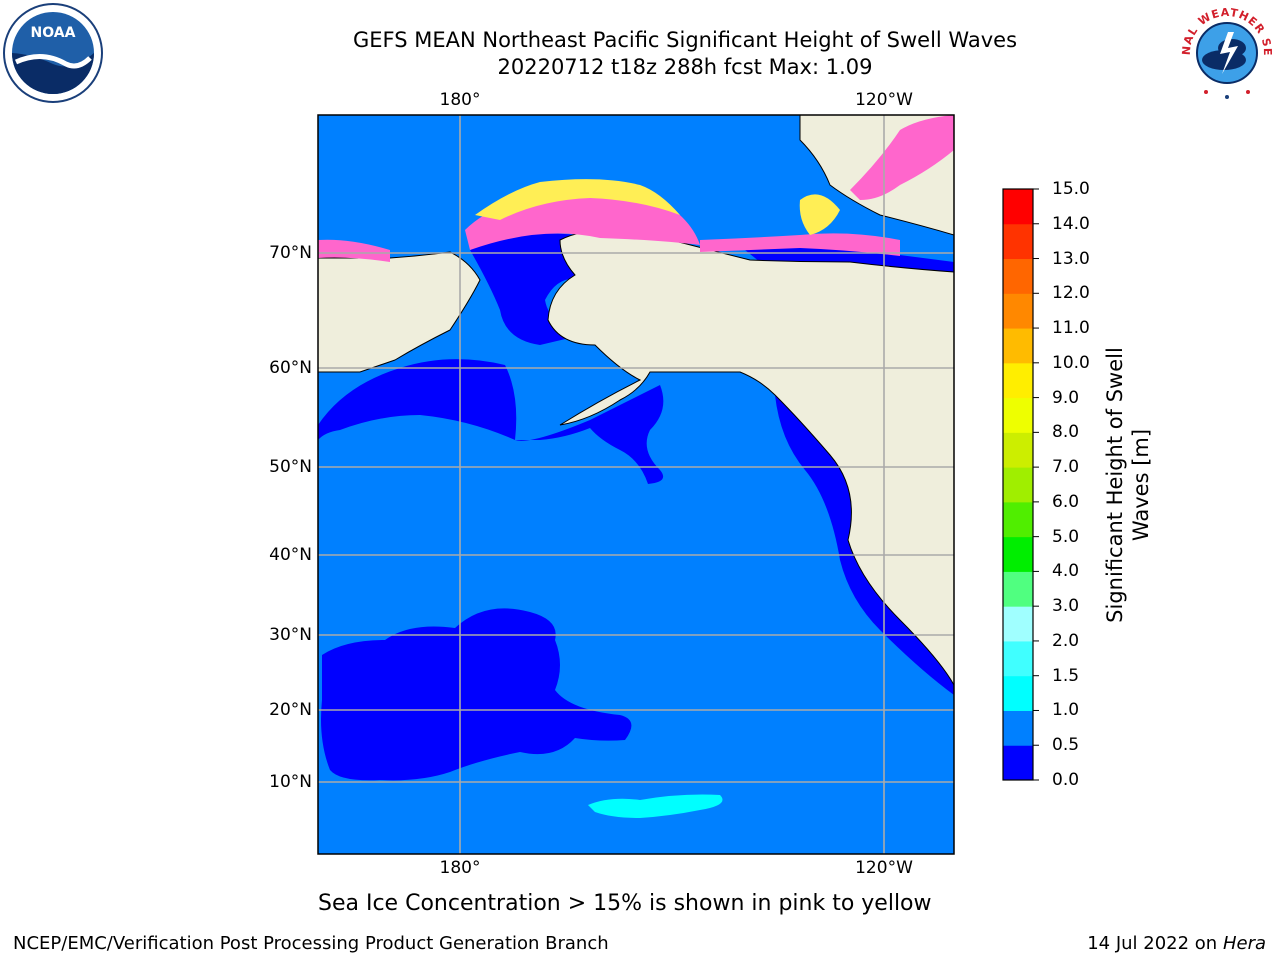  What do you see at coordinates (1066, 606) in the screenshot?
I see `colorbar-tick-label: 3.0` at bounding box center [1066, 606].